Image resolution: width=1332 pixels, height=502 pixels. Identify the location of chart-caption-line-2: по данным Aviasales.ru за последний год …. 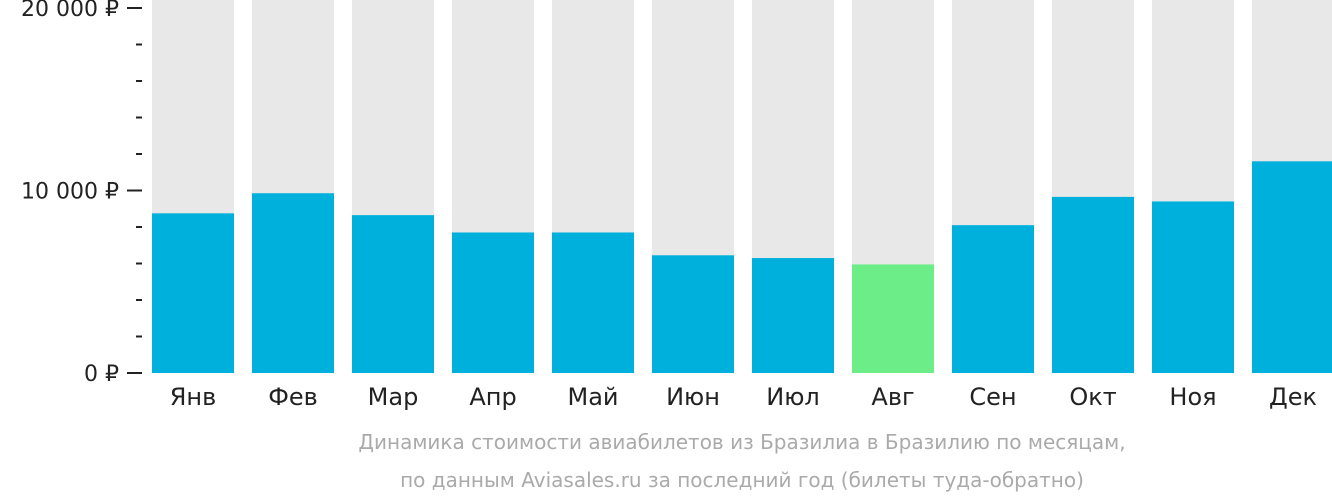
(742, 480).